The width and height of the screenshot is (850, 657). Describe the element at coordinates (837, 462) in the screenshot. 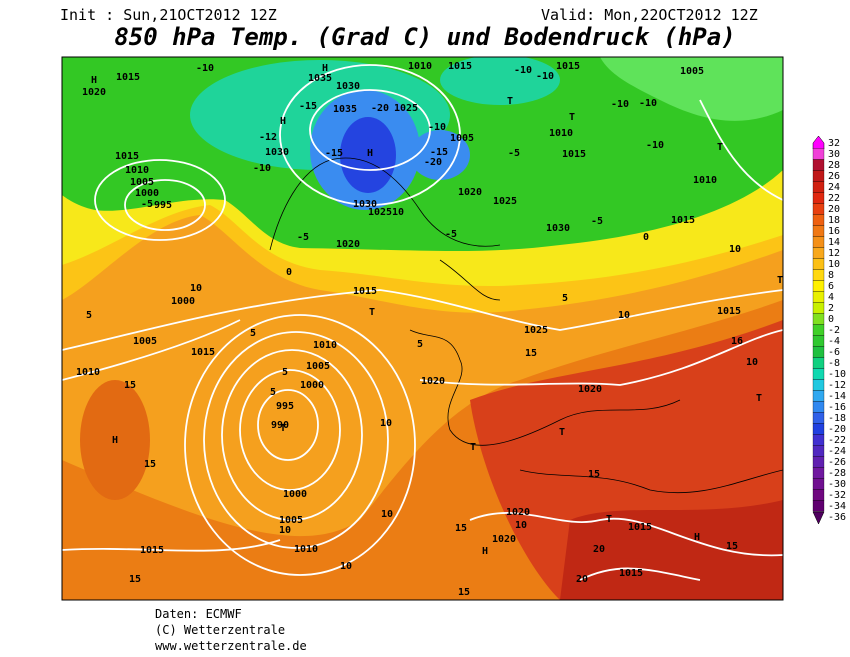

I see `color-scale-label: -26` at that location.